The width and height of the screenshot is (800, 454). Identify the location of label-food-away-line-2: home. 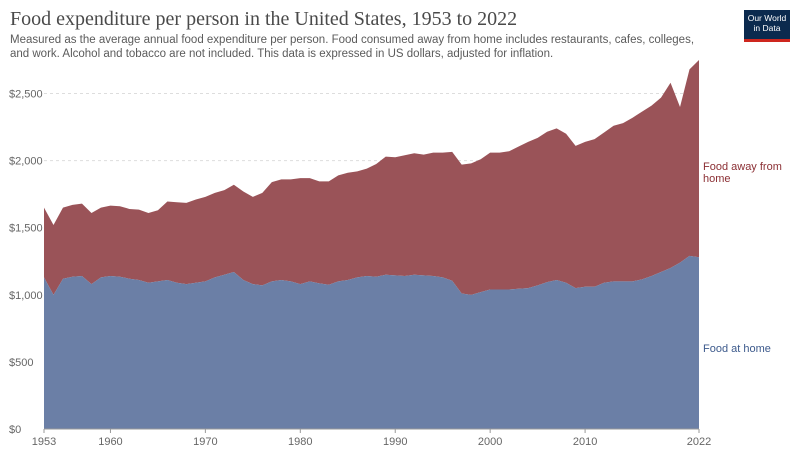
(717, 179).